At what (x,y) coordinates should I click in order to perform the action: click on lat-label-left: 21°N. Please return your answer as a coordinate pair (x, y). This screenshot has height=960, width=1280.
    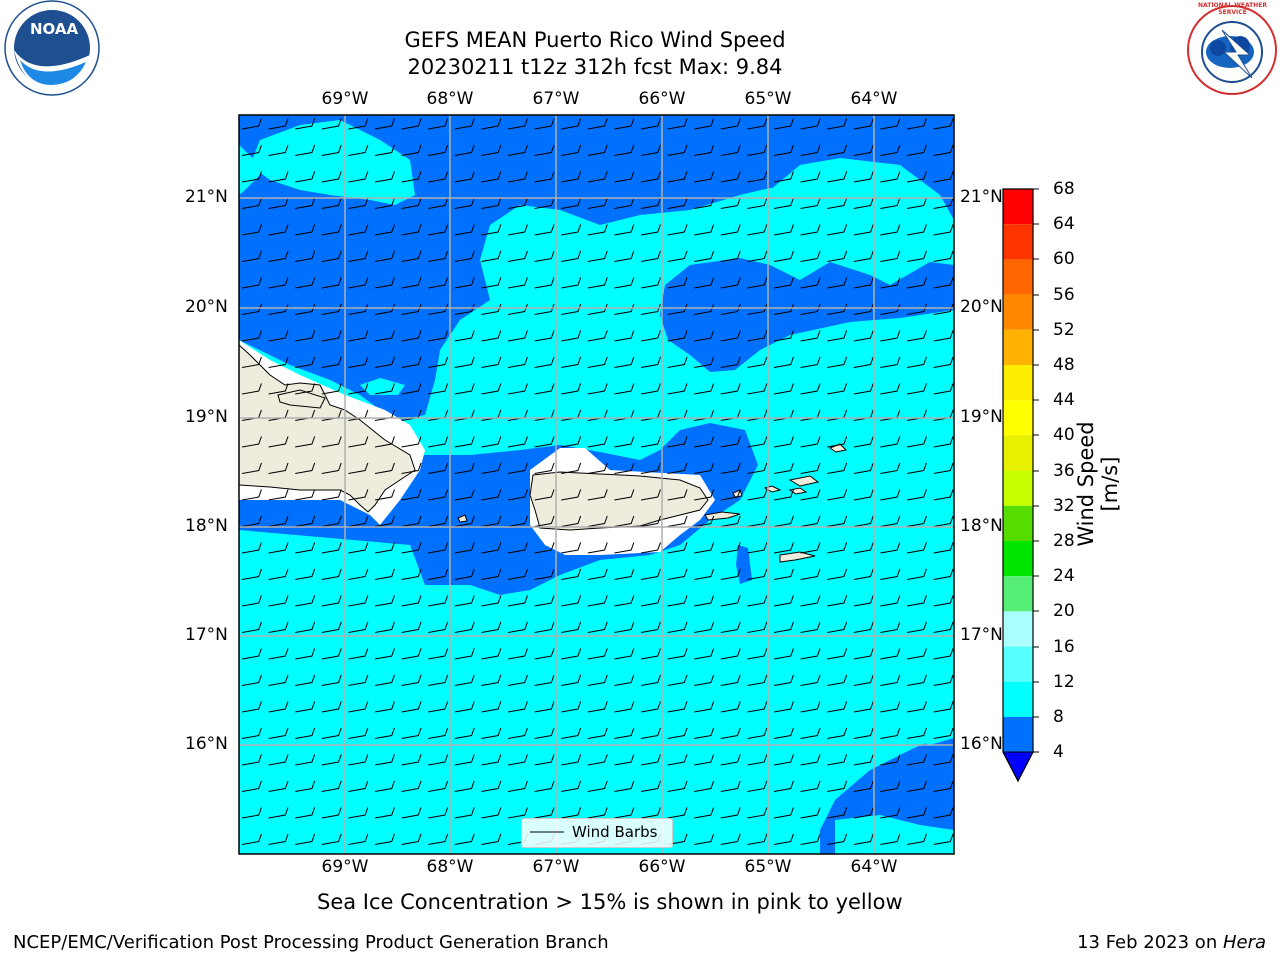
    Looking at the image, I should click on (206, 197).